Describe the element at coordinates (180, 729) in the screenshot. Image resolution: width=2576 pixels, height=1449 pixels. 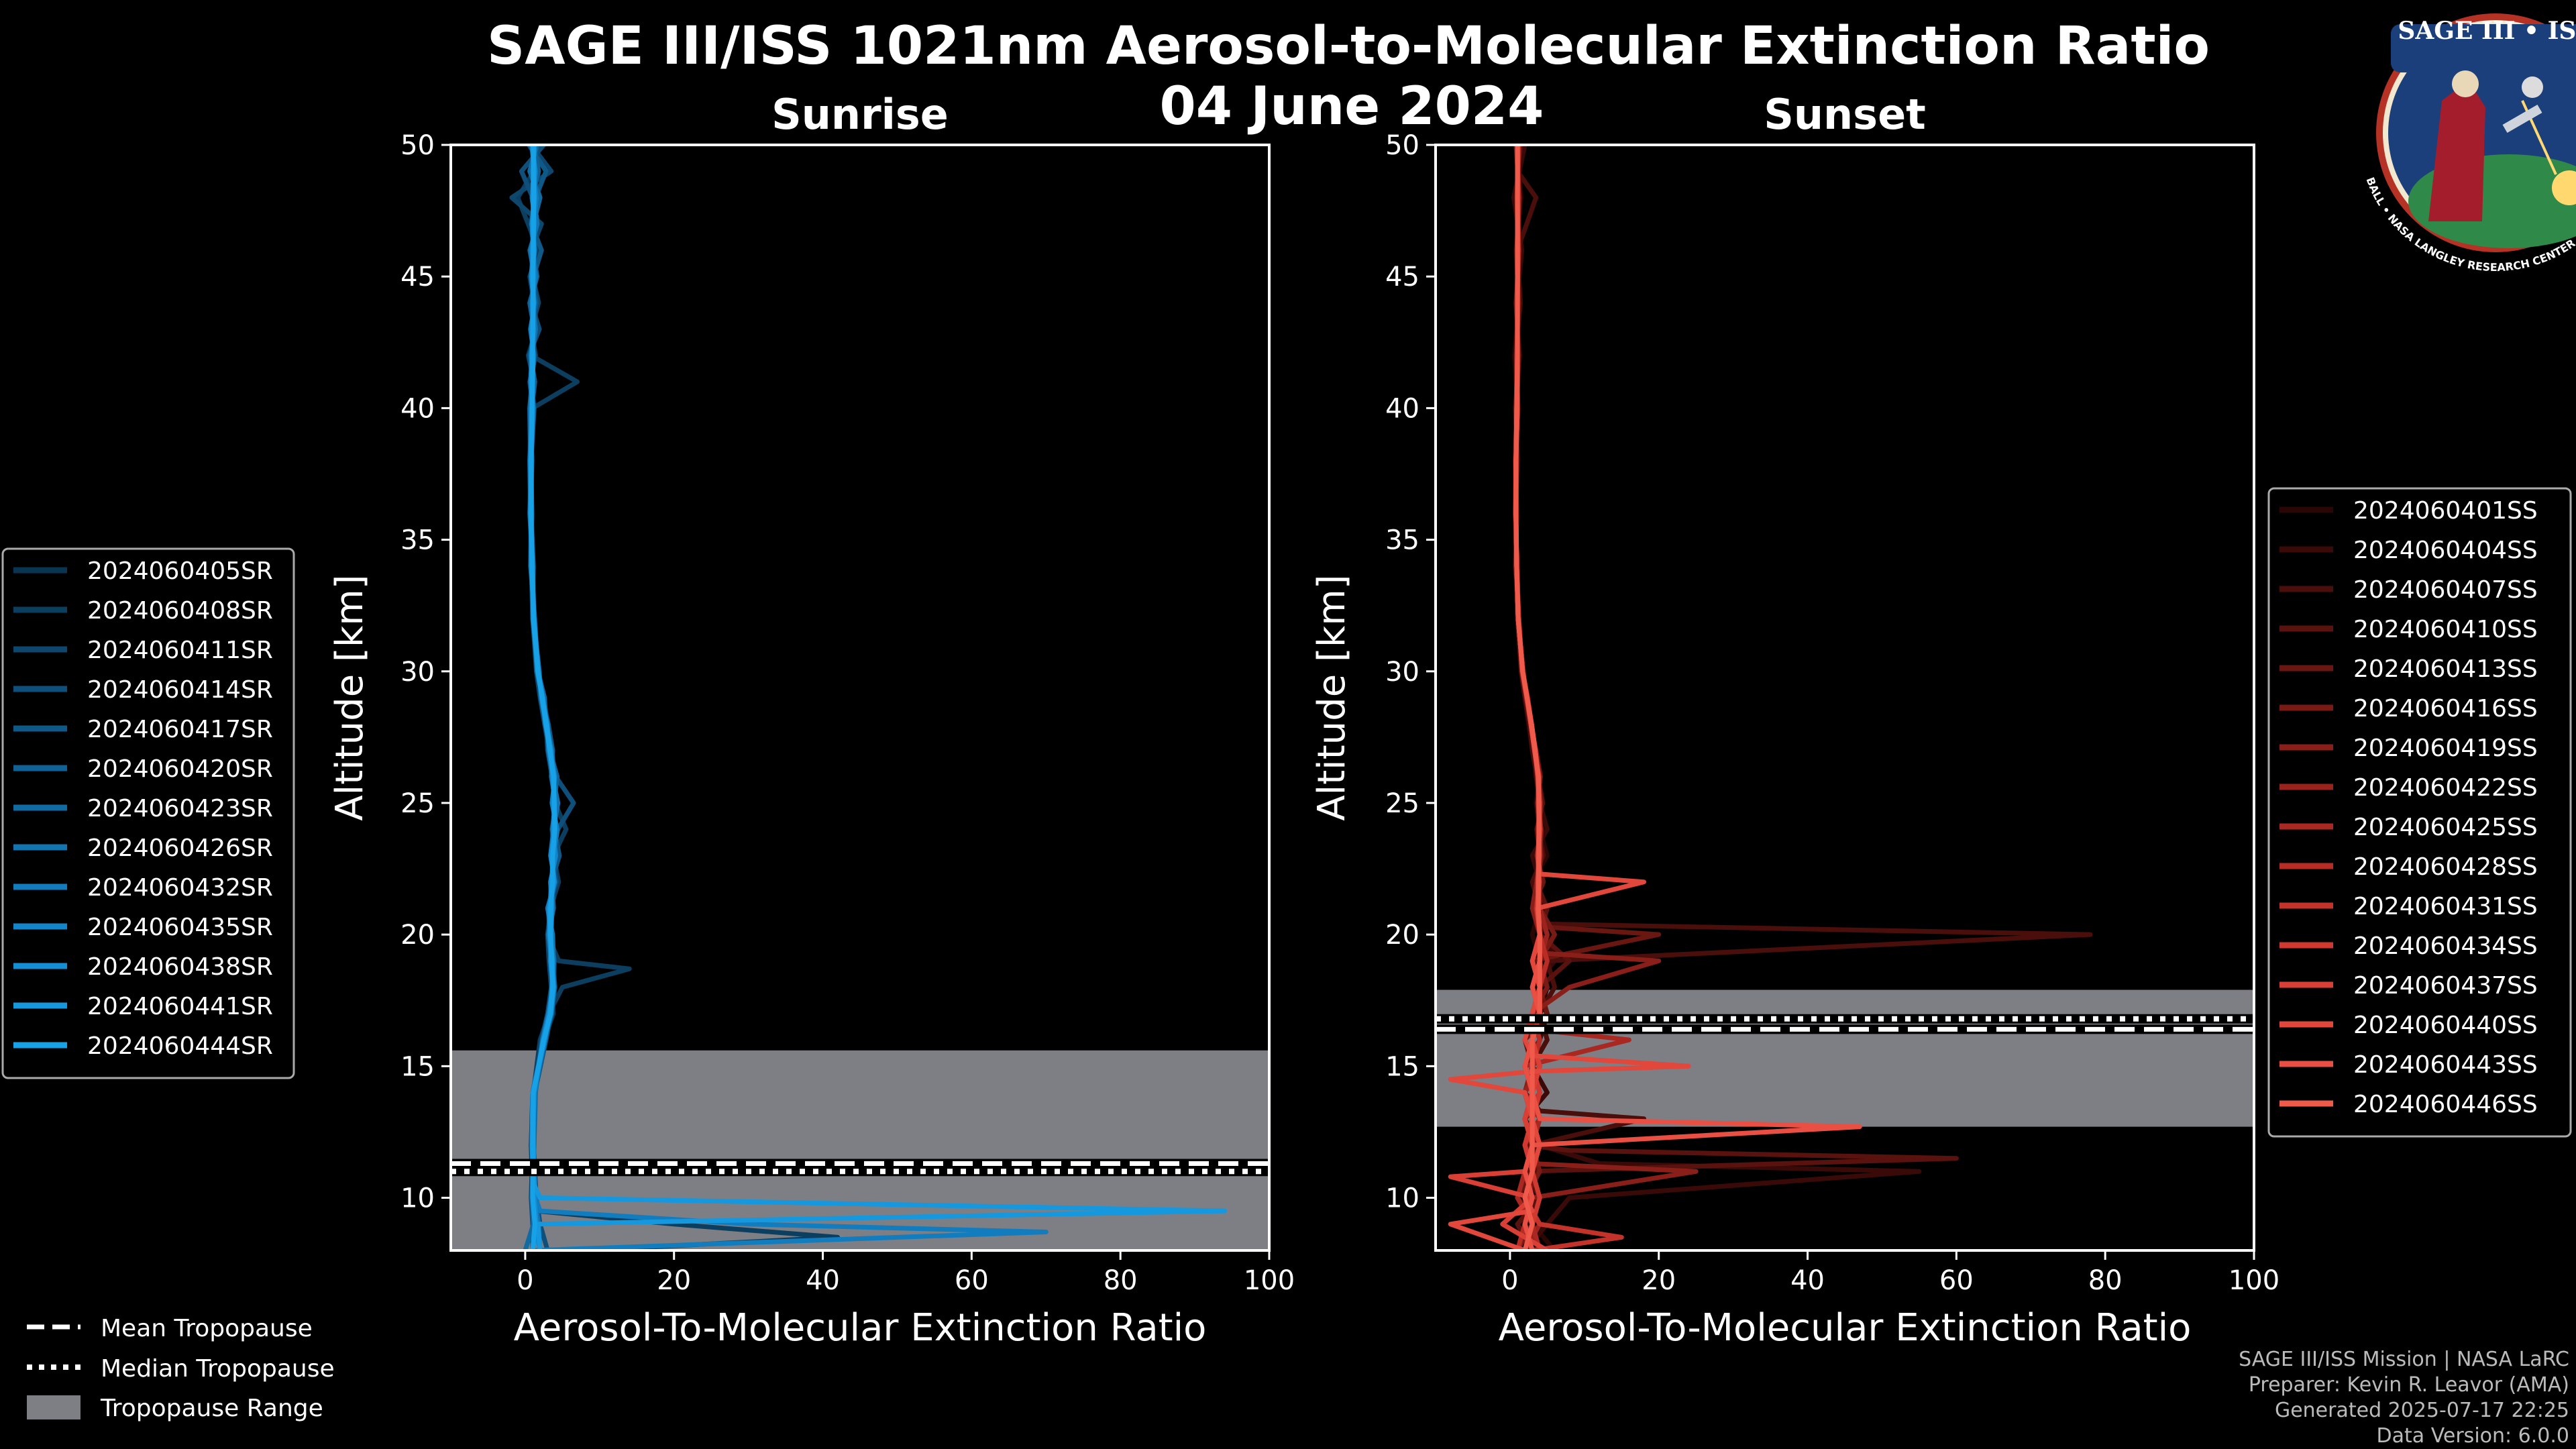
I see `legend-label-2024060417SR: 2024060417SR` at that location.